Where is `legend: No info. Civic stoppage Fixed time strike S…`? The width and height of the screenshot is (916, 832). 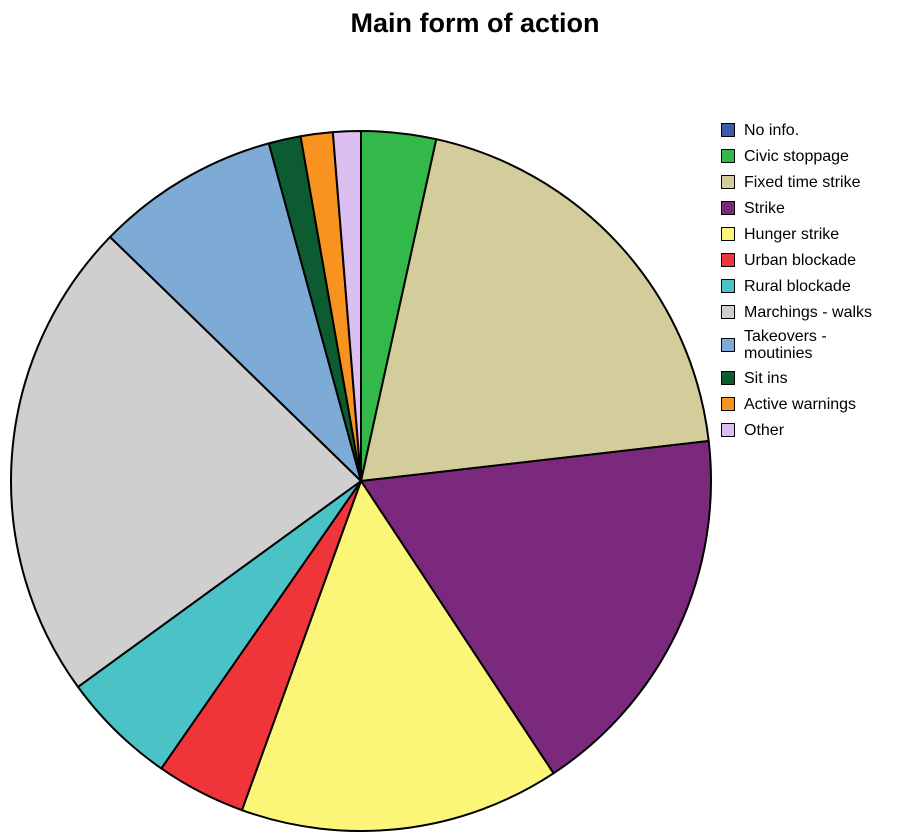
legend: No info. Civic stoppage Fixed time strike S… is located at coordinates (818, 280).